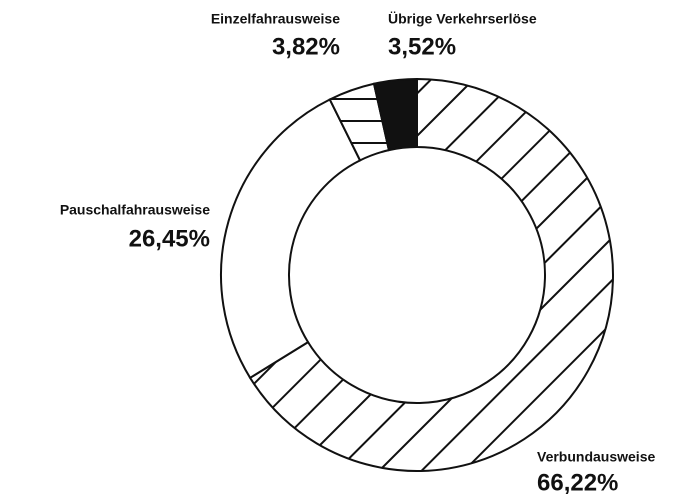 The image size is (684, 494). What do you see at coordinates (422, 46) in the screenshot?
I see `slice-value: 3,52%` at bounding box center [422, 46].